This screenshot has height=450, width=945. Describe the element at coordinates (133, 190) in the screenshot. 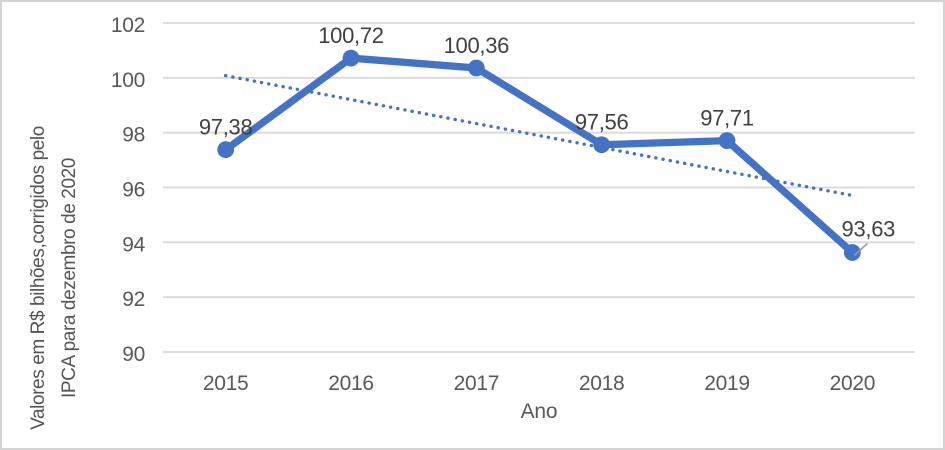

I see `y-axis-tick-label: 96` at that location.